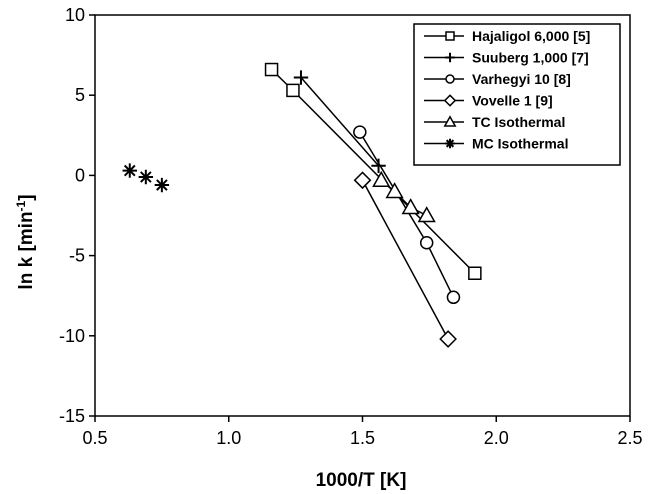 The width and height of the screenshot is (661, 494). What do you see at coordinates (361, 480) in the screenshot?
I see `x-axis-title: 1000/T [K]` at bounding box center [361, 480].